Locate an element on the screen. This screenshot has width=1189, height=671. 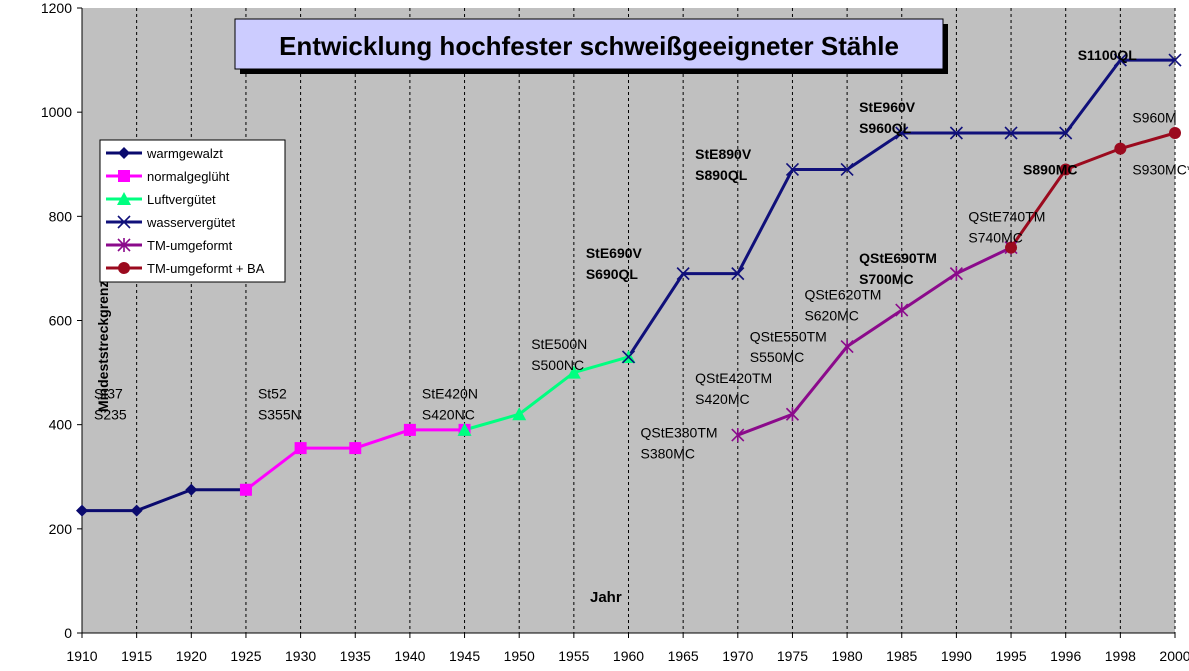
x-tick-label: 1955 is located at coordinates (573, 656).